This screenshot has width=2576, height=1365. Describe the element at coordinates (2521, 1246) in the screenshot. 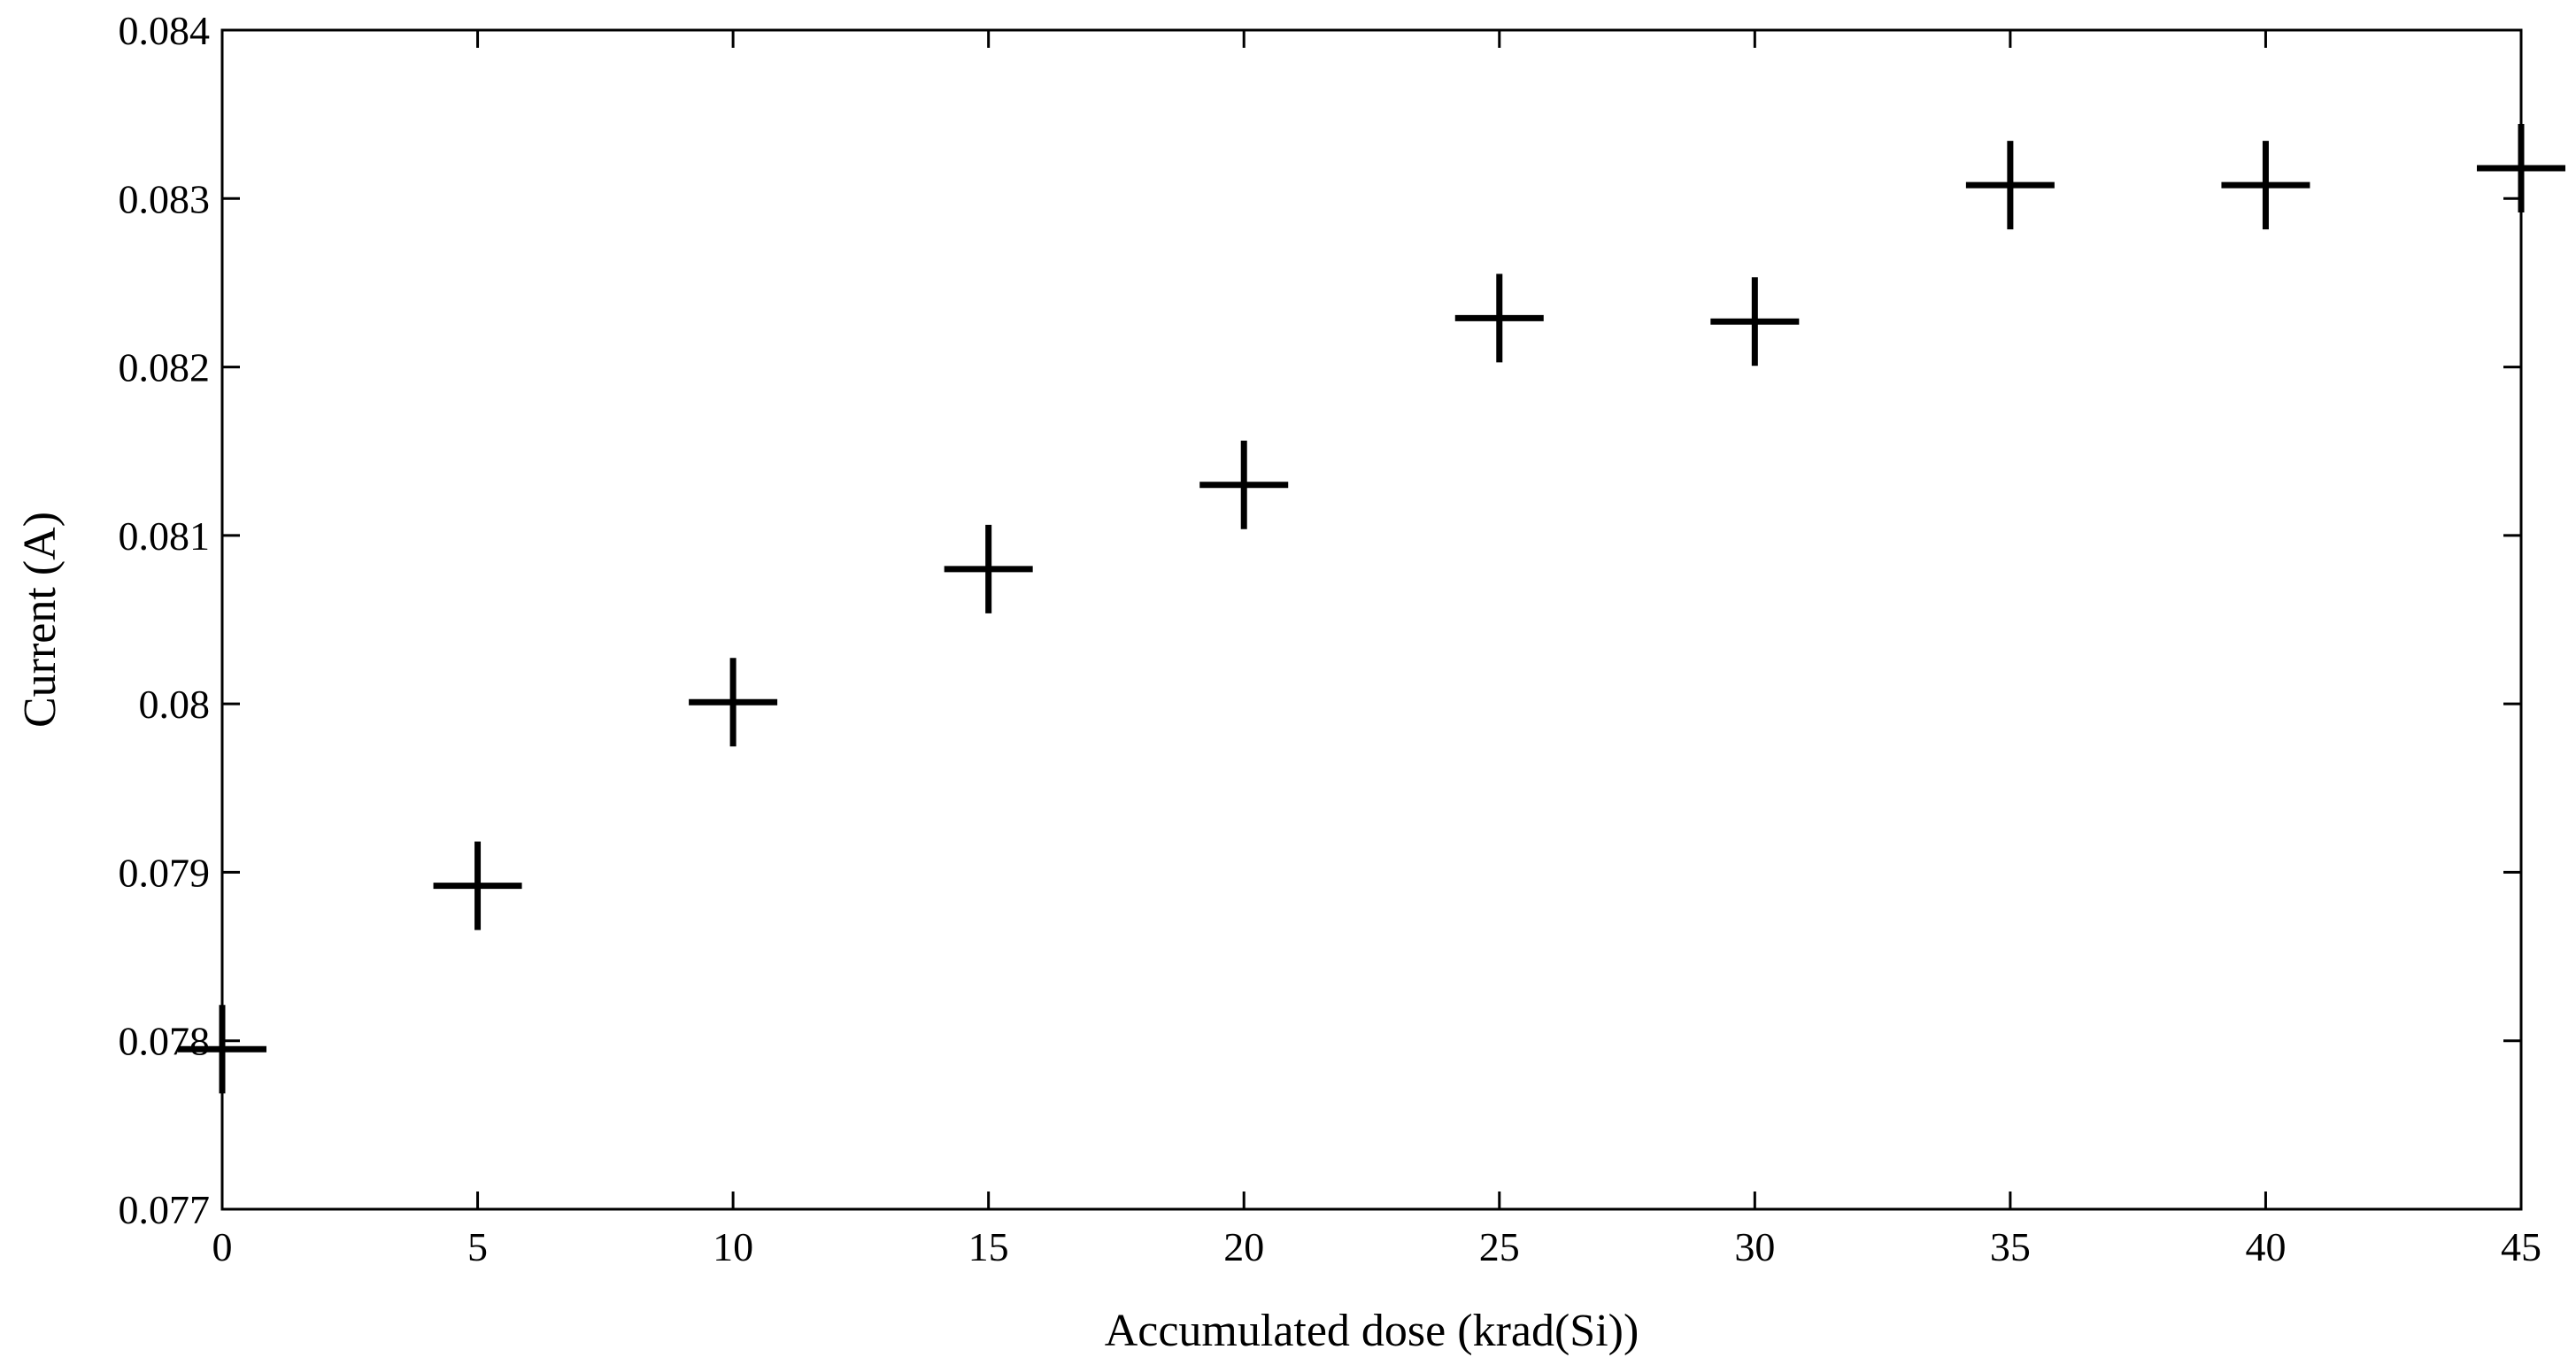

I see `x-tick-label: 45` at that location.